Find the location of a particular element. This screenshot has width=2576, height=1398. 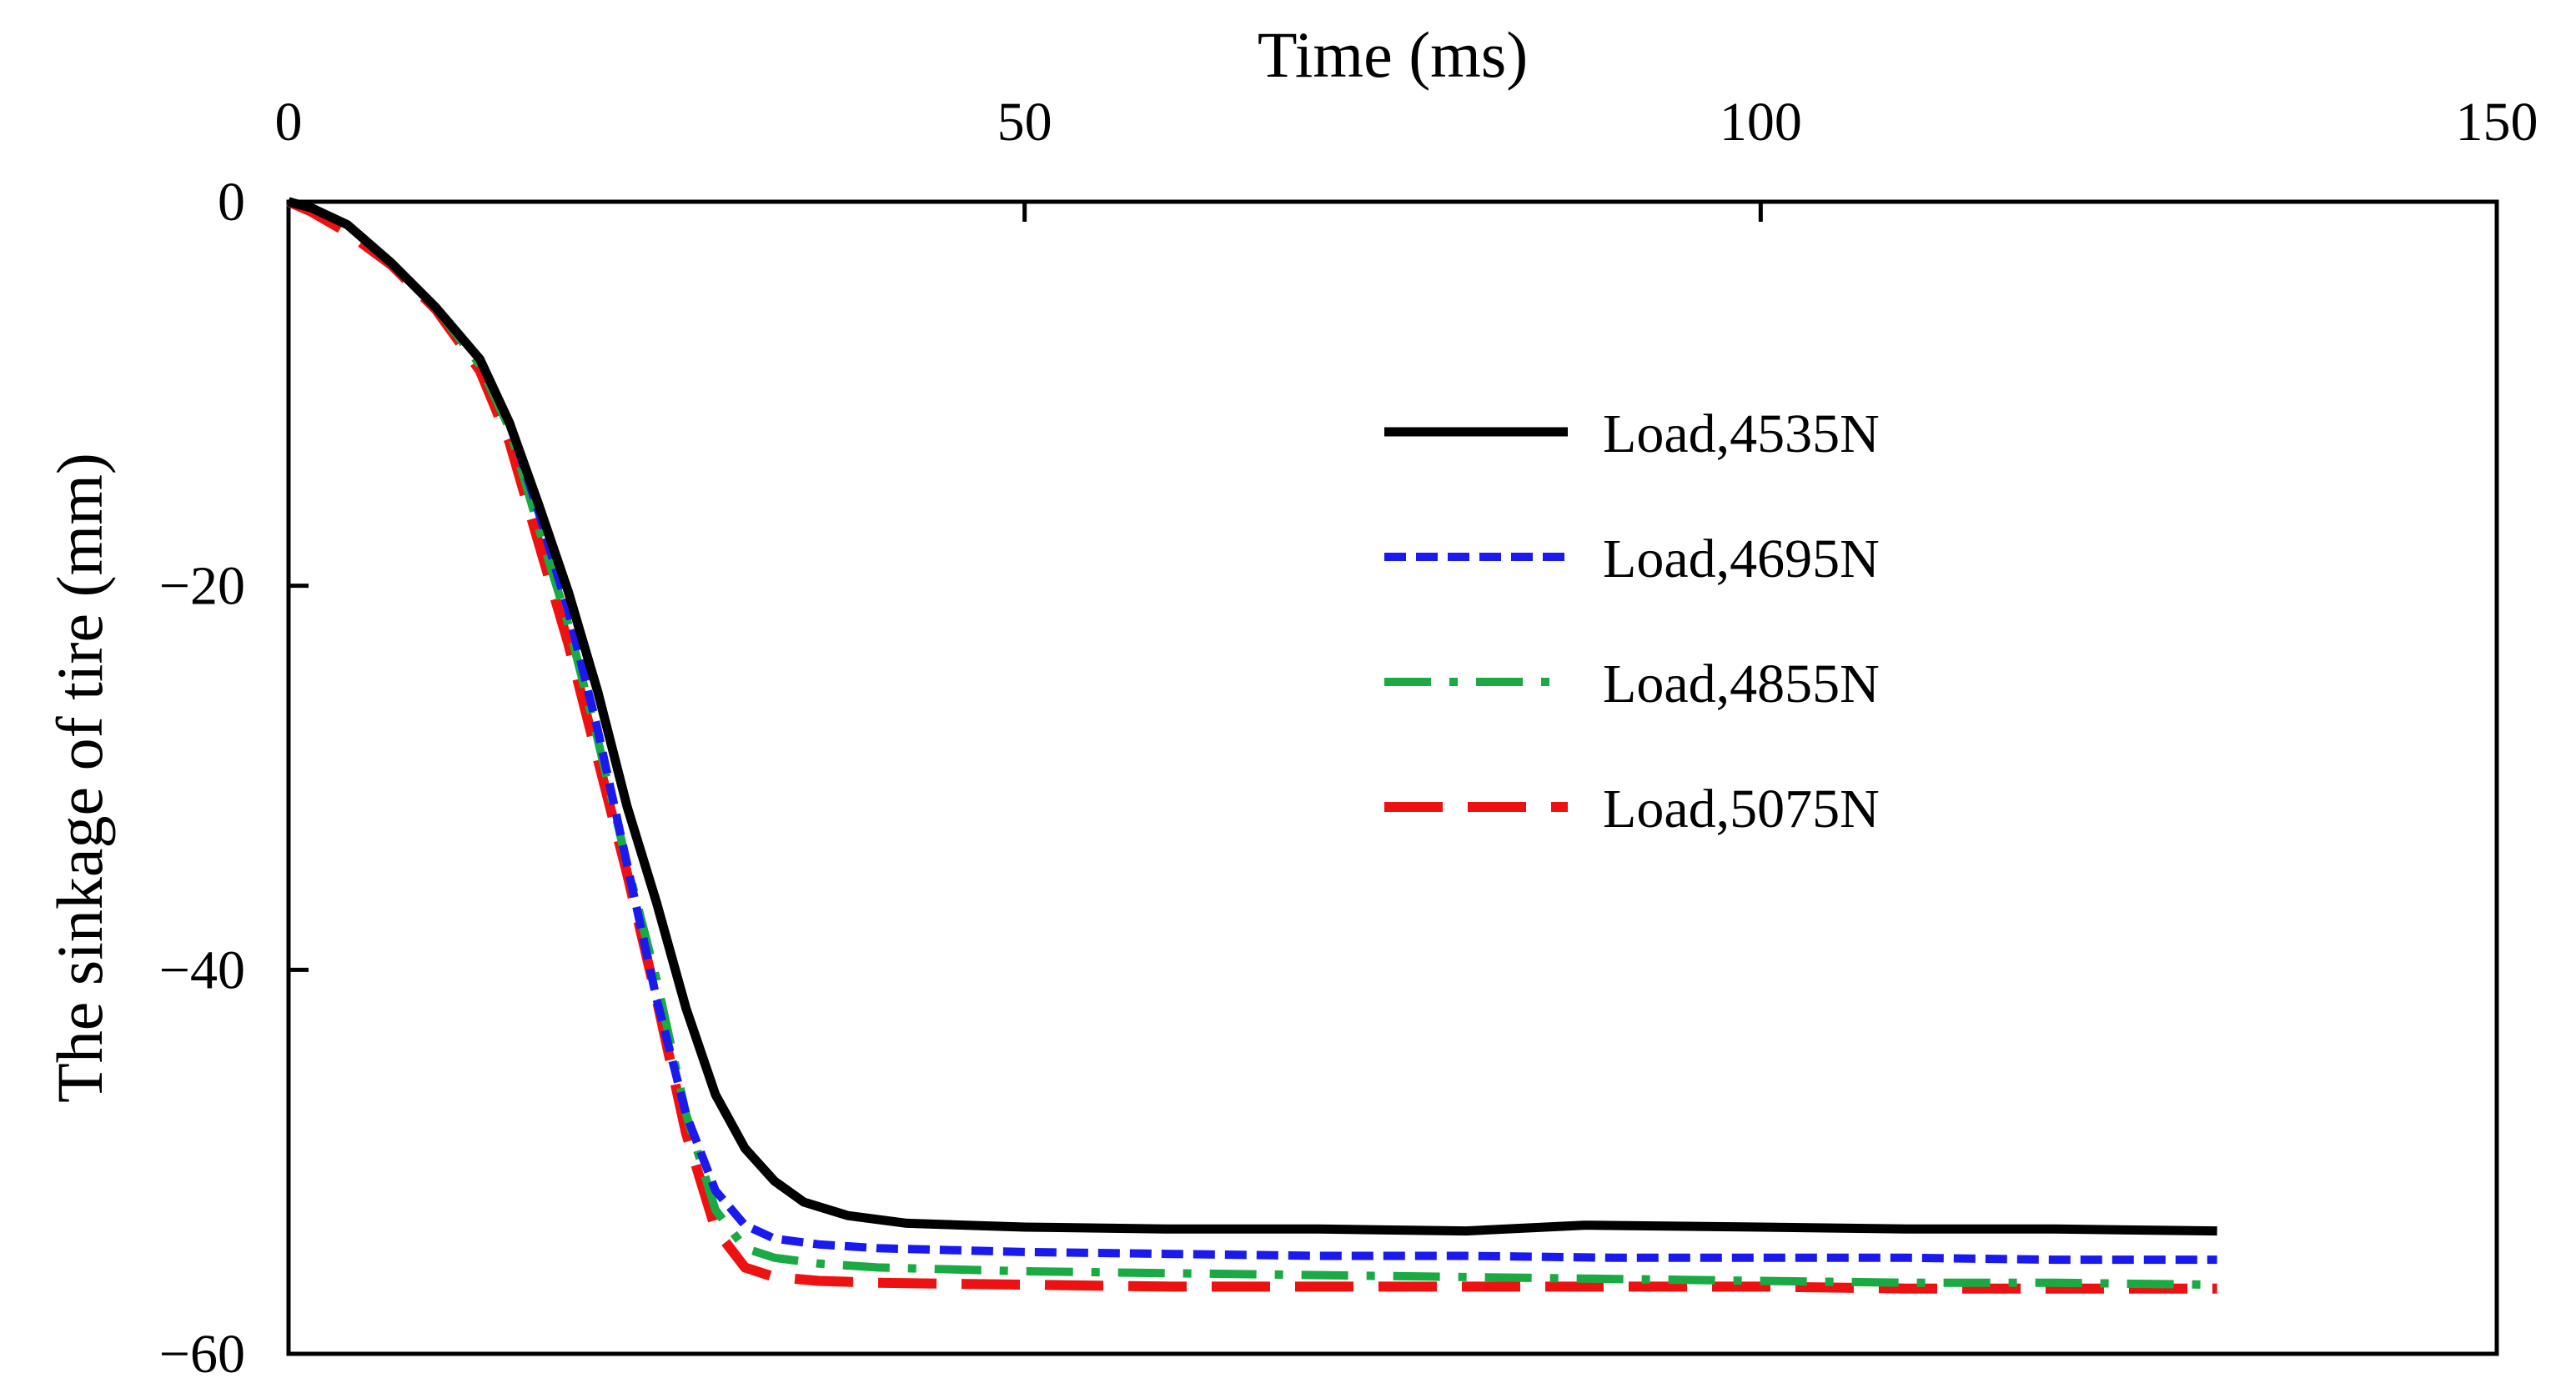

y-tick-label: 0 is located at coordinates (231, 202).